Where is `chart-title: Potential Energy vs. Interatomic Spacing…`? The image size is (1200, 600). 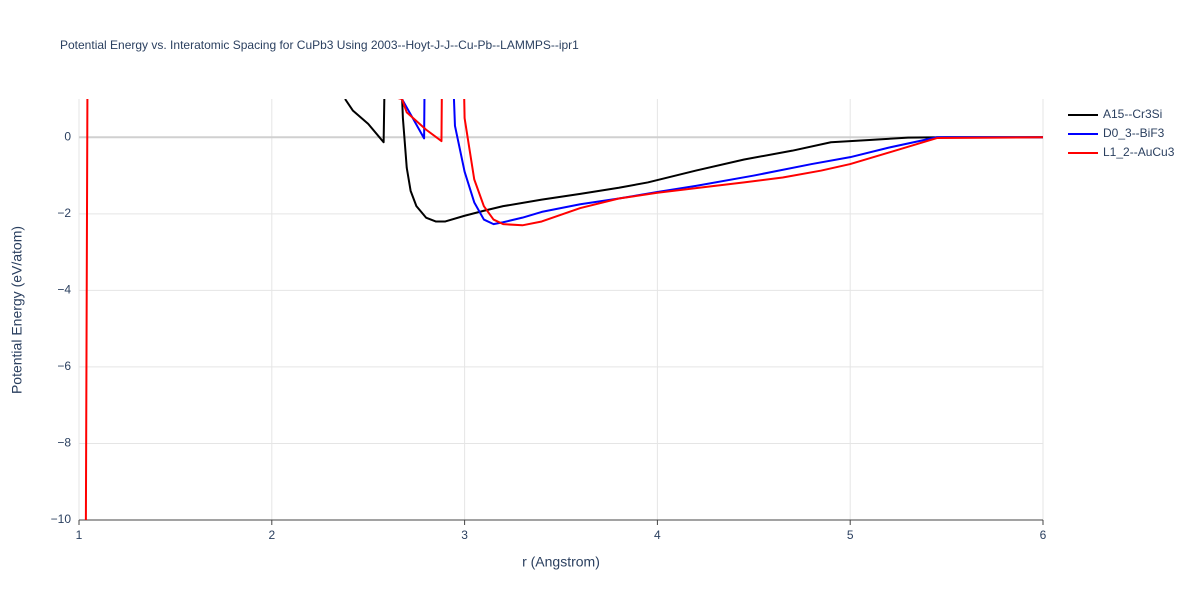 chart-title: Potential Energy vs. Interatomic Spacing… is located at coordinates (319, 45).